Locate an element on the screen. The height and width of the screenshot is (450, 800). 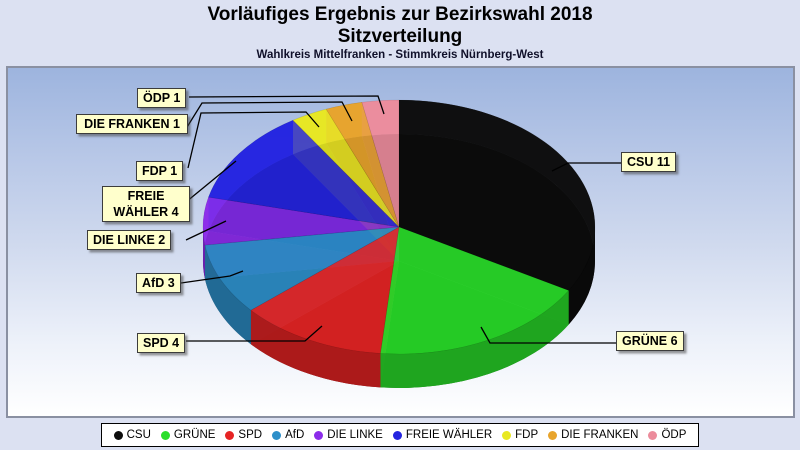
legend-item-freie-w-hler: FREIE WÄHLER is located at coordinates (442, 435).